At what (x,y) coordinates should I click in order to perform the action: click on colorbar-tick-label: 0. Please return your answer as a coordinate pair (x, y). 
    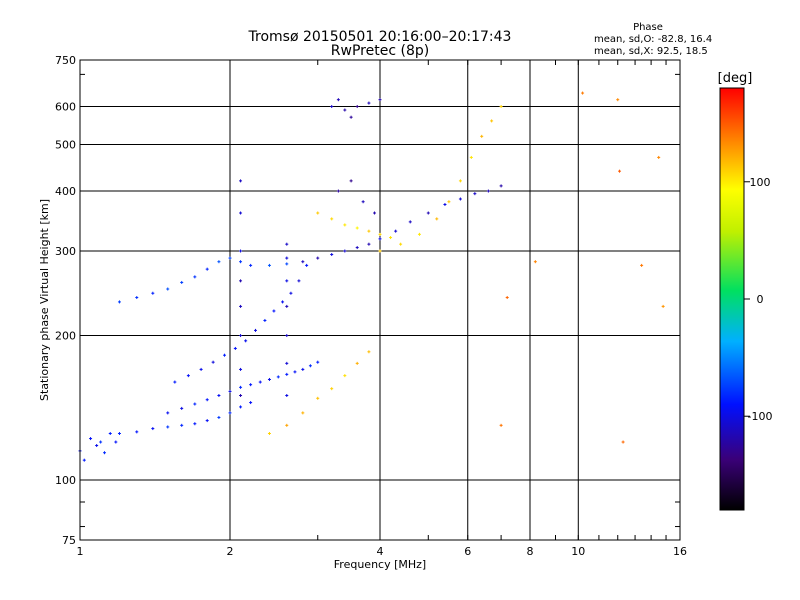
    Looking at the image, I should click on (760, 299).